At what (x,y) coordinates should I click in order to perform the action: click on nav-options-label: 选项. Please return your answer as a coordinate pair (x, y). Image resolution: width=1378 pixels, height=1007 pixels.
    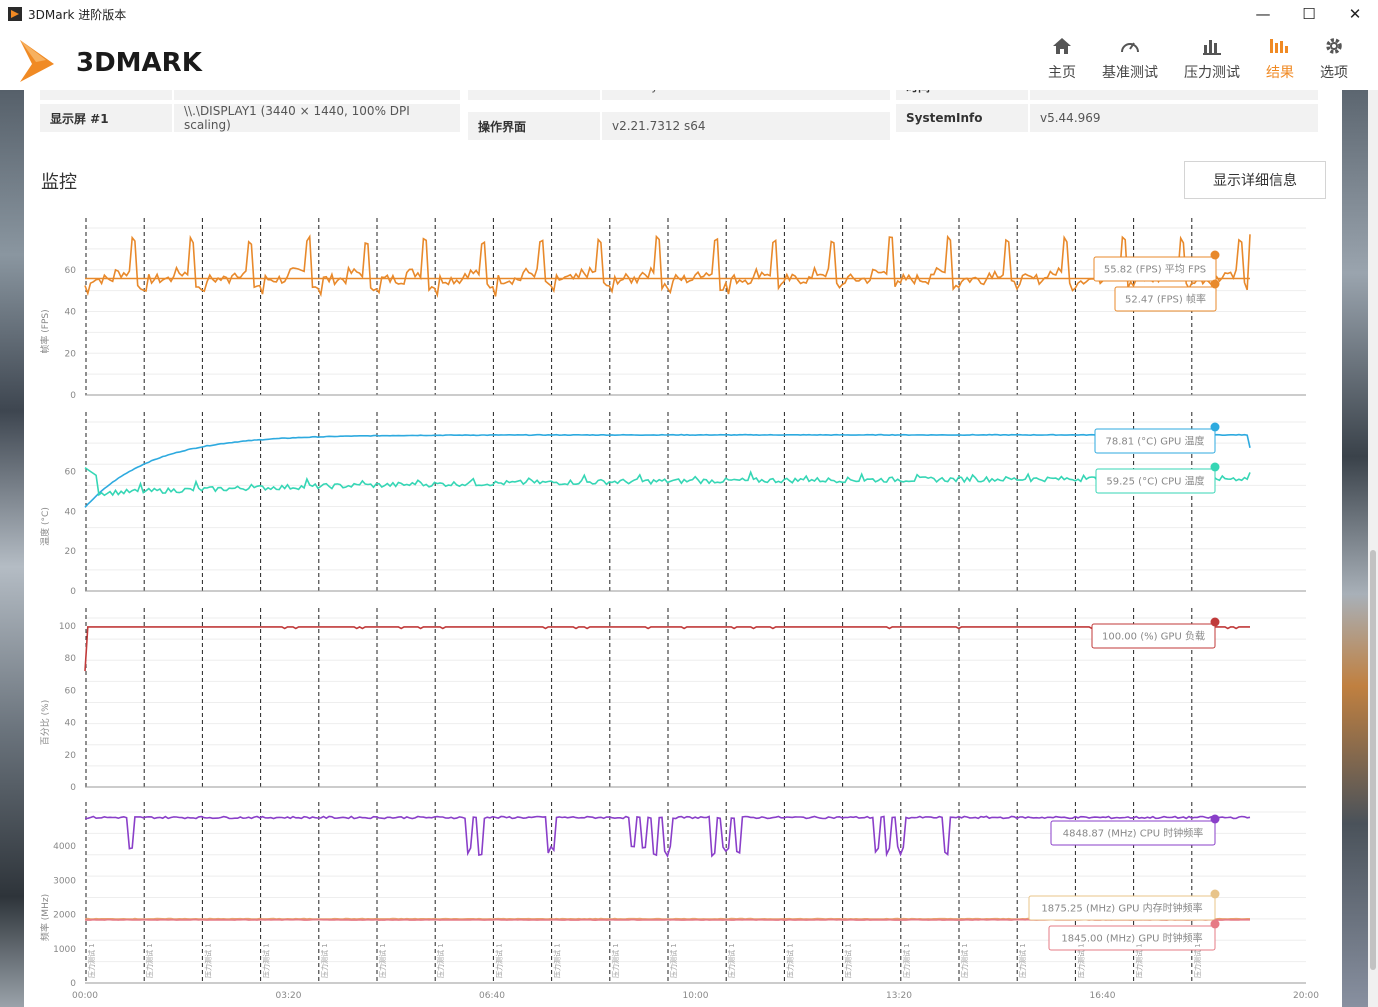
    Looking at the image, I should click on (1334, 73).